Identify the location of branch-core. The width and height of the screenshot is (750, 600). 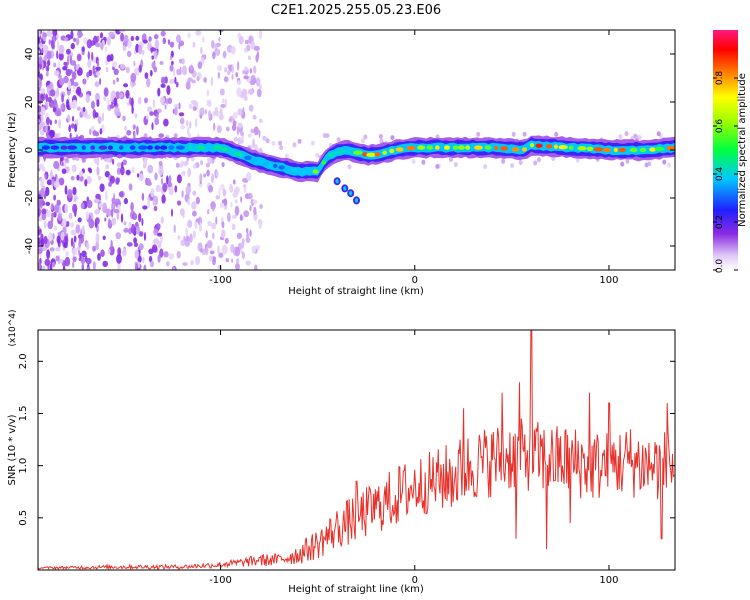
(356, 200).